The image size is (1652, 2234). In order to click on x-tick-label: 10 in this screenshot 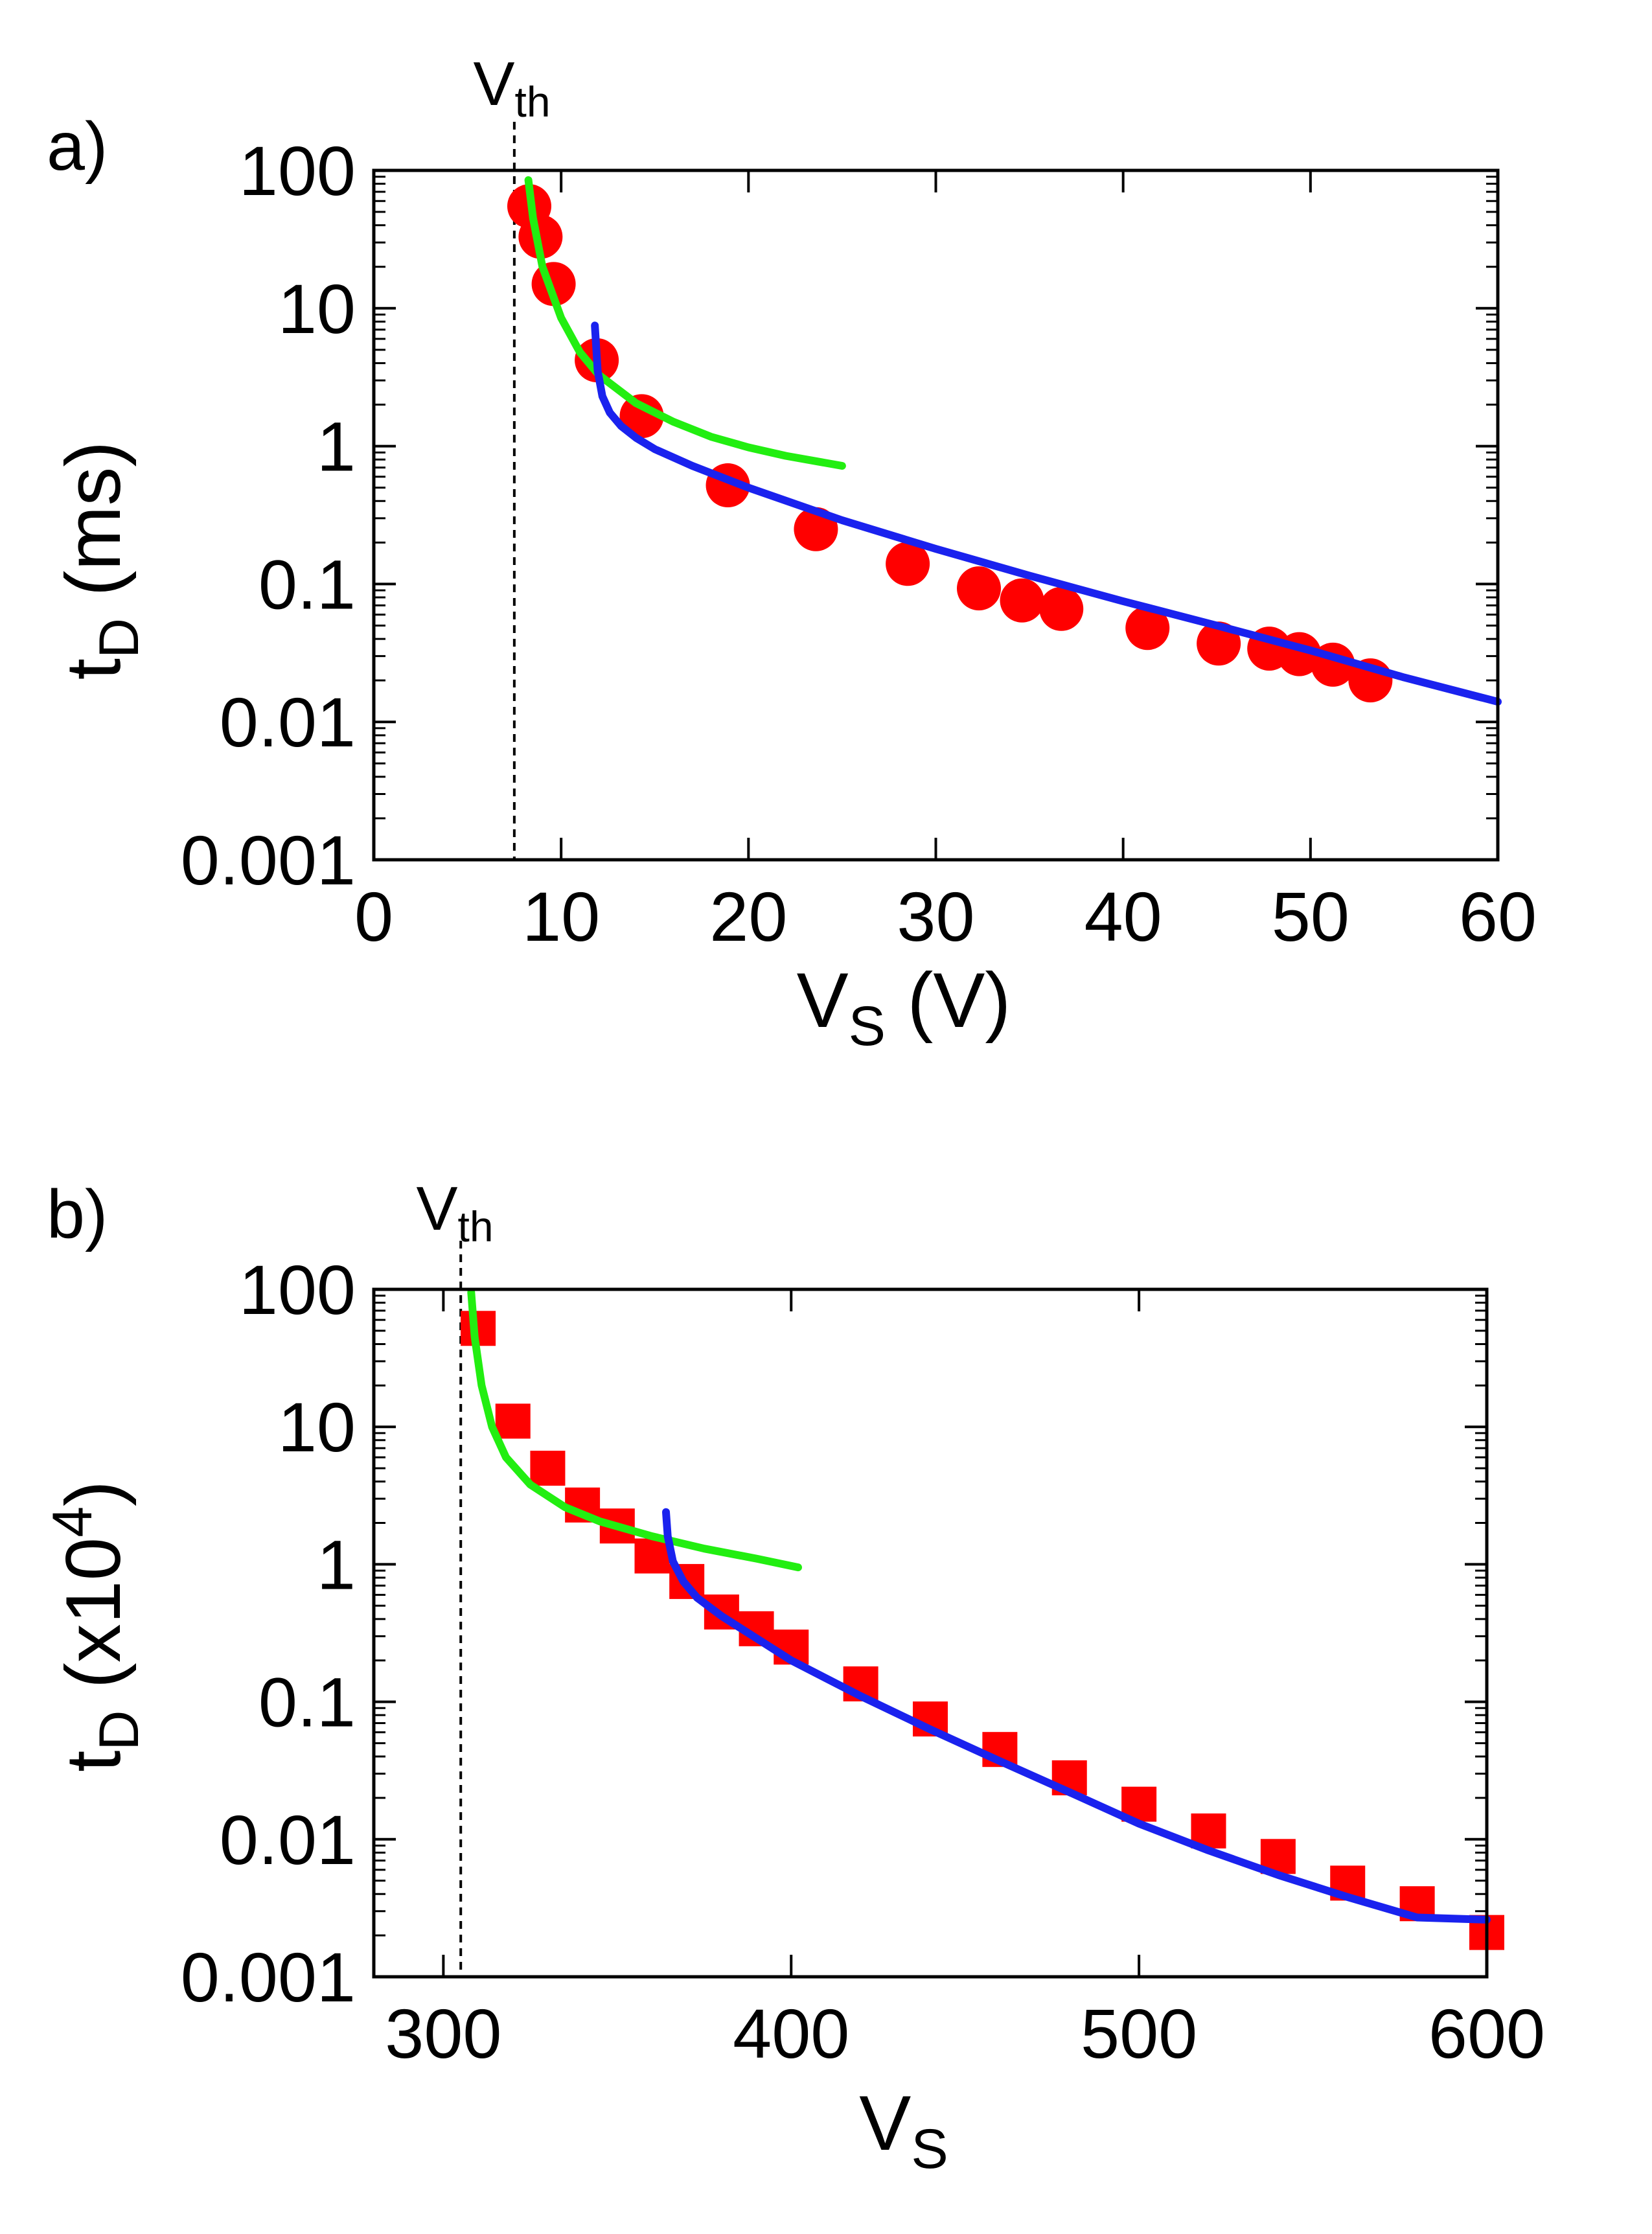, I will do `click(561, 916)`.